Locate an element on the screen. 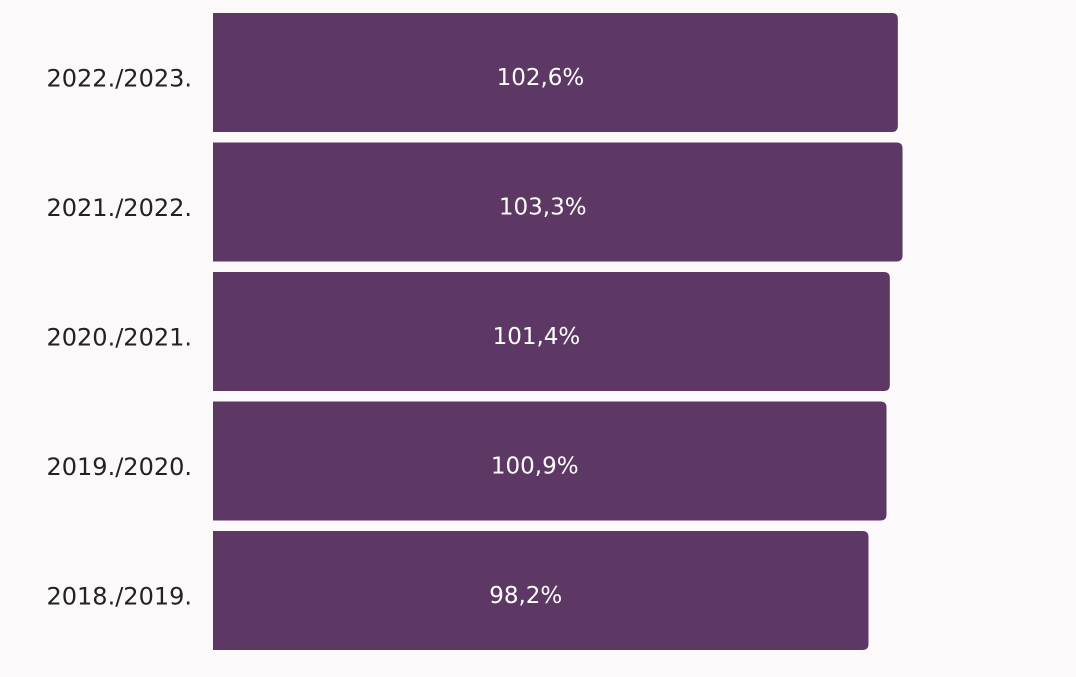 The width and height of the screenshot is (1076, 677). value-label: 103,3% is located at coordinates (543, 208).